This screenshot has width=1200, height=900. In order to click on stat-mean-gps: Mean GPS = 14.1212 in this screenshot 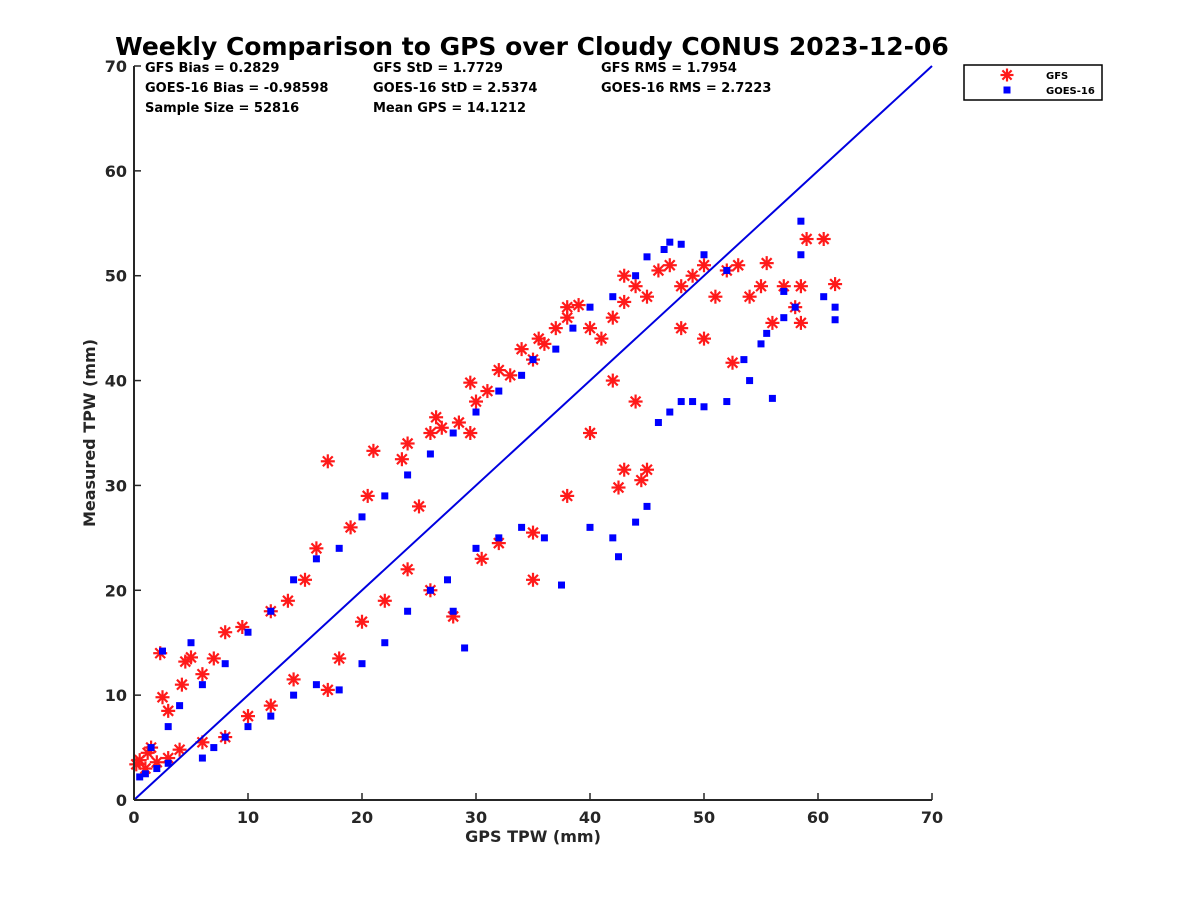, I will do `click(449, 108)`.